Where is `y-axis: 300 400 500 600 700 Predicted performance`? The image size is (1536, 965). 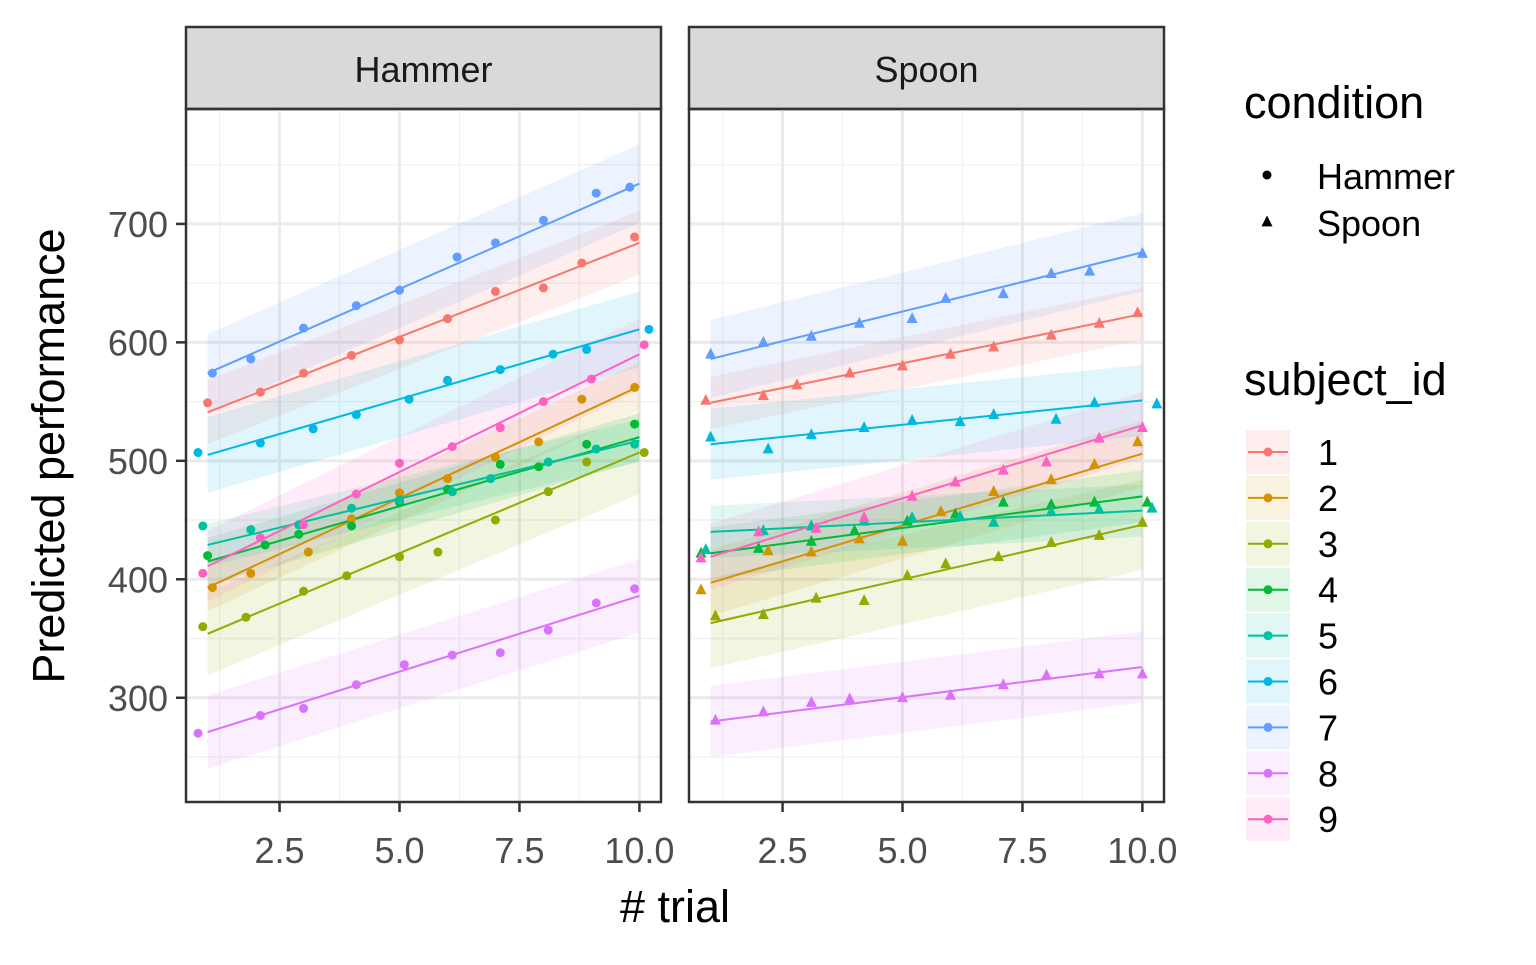
y-axis: 300 400 500 600 700 Predicted performance is located at coordinates (104, 461).